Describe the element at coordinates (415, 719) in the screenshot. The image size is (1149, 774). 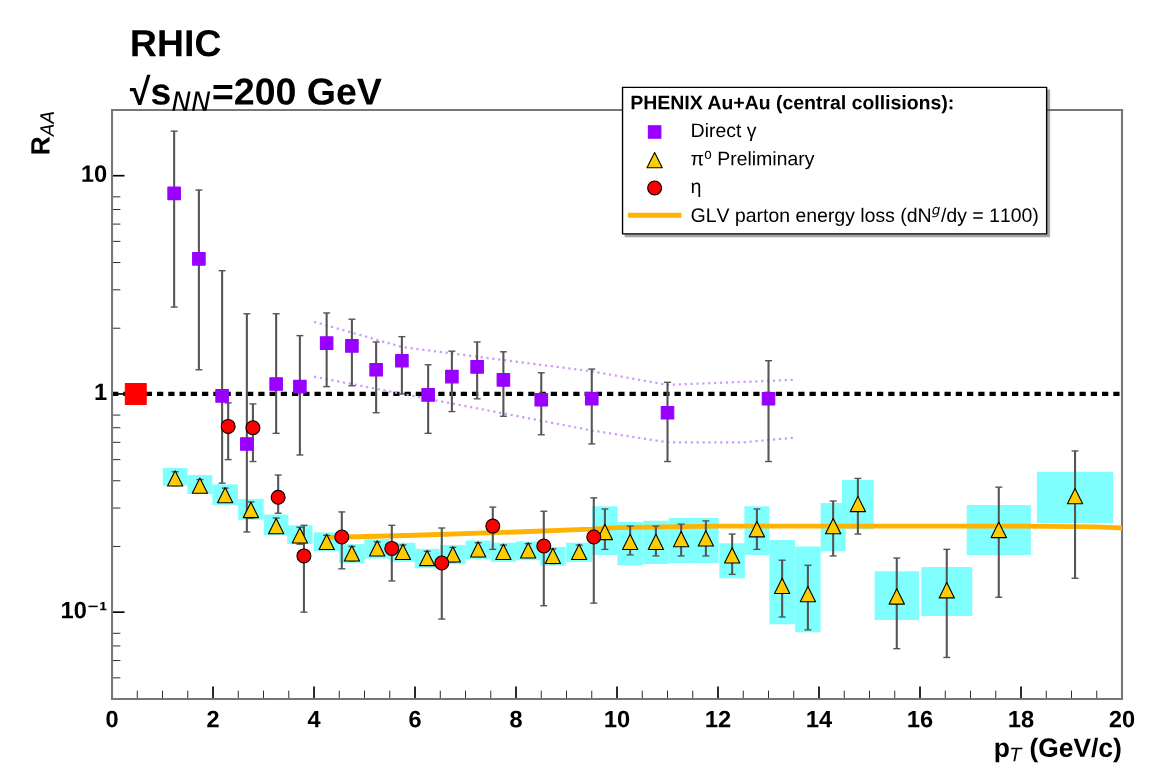
I see `x-tick-label: 6` at that location.